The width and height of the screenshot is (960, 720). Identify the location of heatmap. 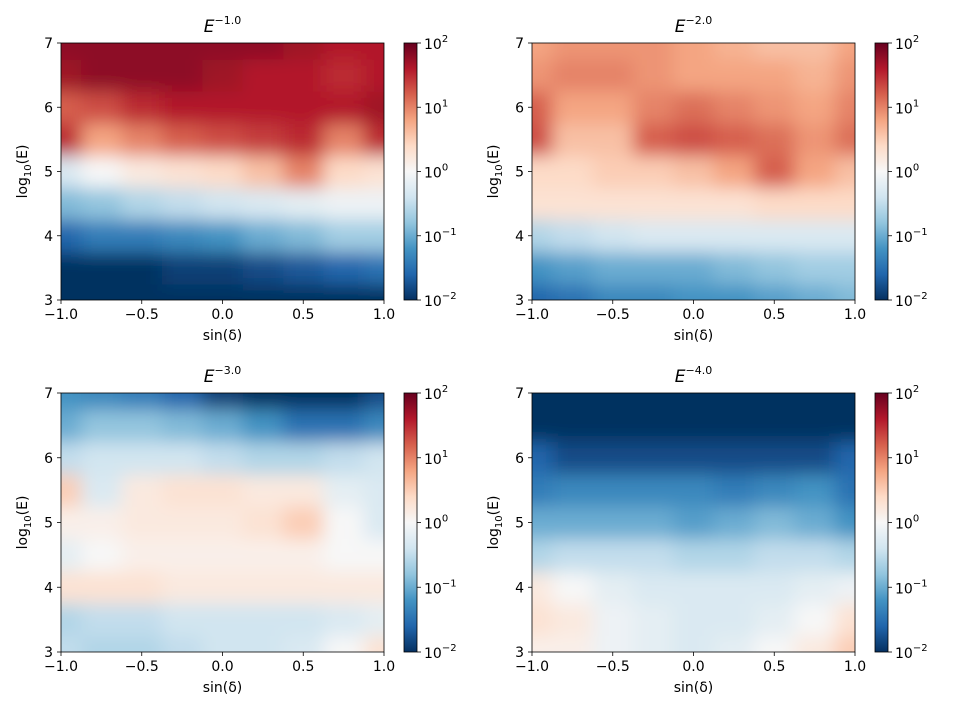
(222, 522).